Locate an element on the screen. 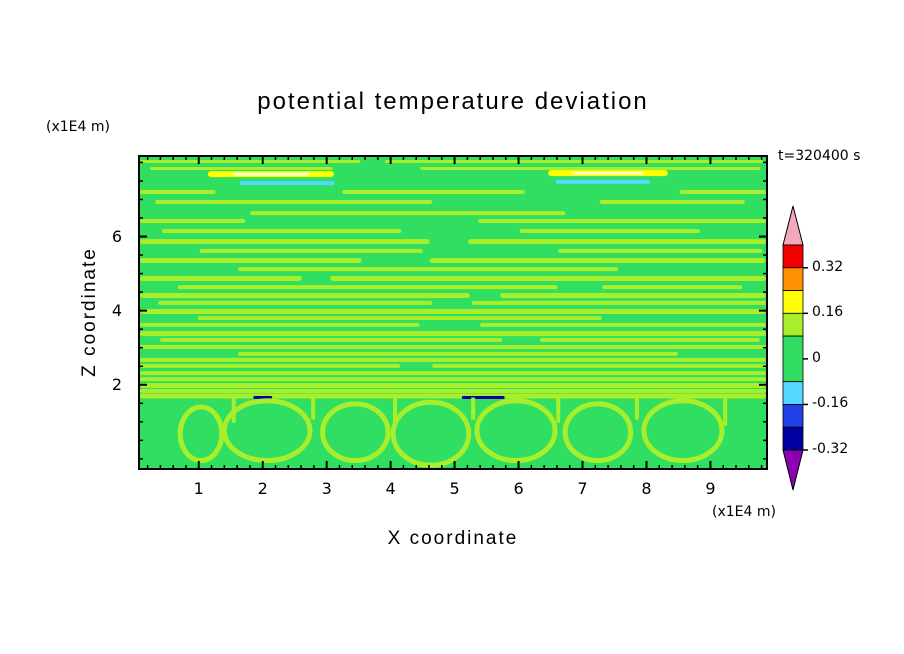  colorbar-label: 0 is located at coordinates (816, 357).